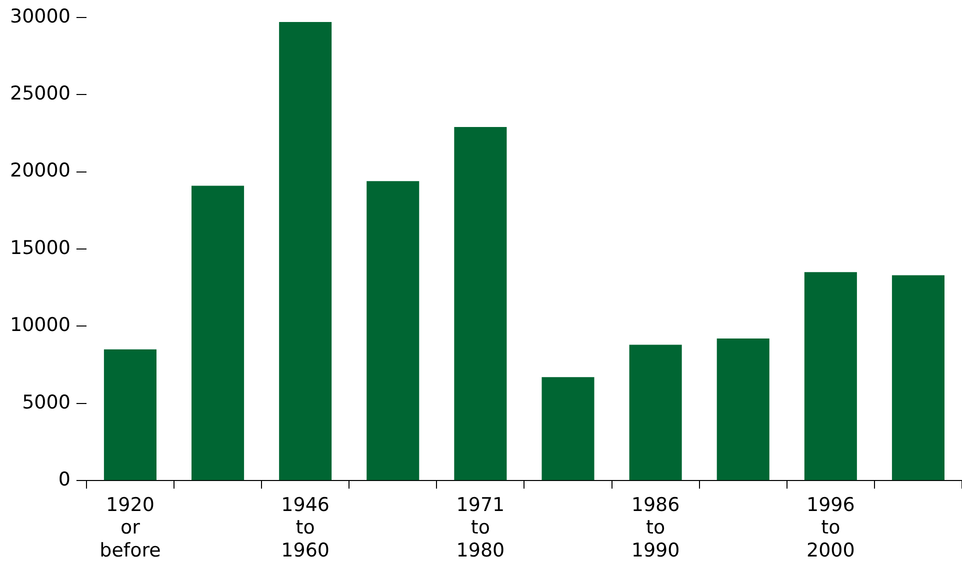 The image size is (962, 573). Describe the element at coordinates (40, 171) in the screenshot. I see `y-tick-label: 20000` at that location.